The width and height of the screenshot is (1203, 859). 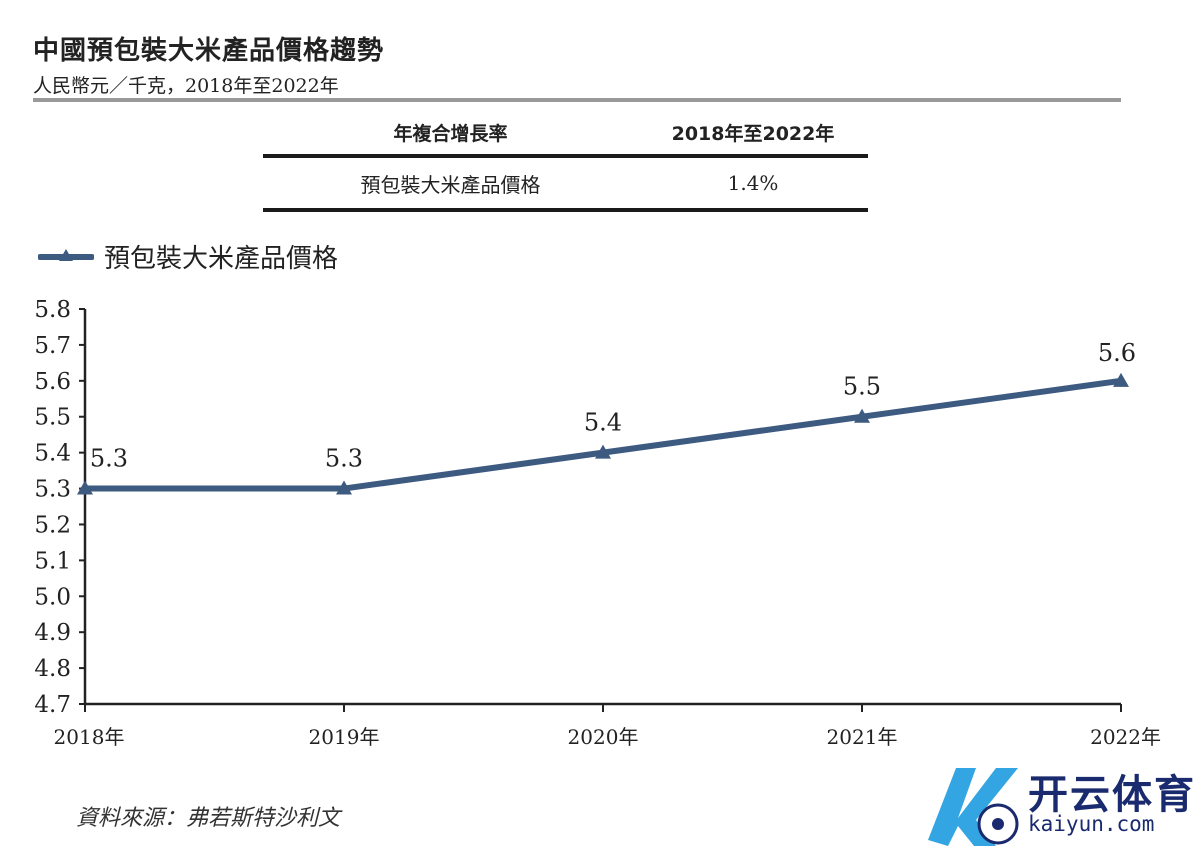 What do you see at coordinates (344, 737) in the screenshot?
I see `x-tick-label: 2019年` at bounding box center [344, 737].